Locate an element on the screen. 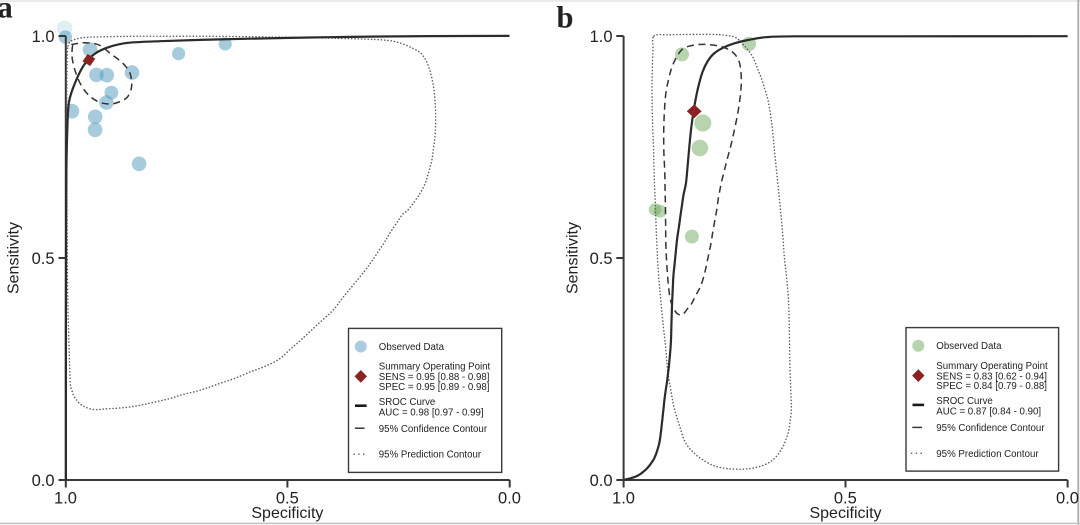  svg-text: SENS = 0.83 [0.62 - 0.94] is located at coordinates (991, 376).